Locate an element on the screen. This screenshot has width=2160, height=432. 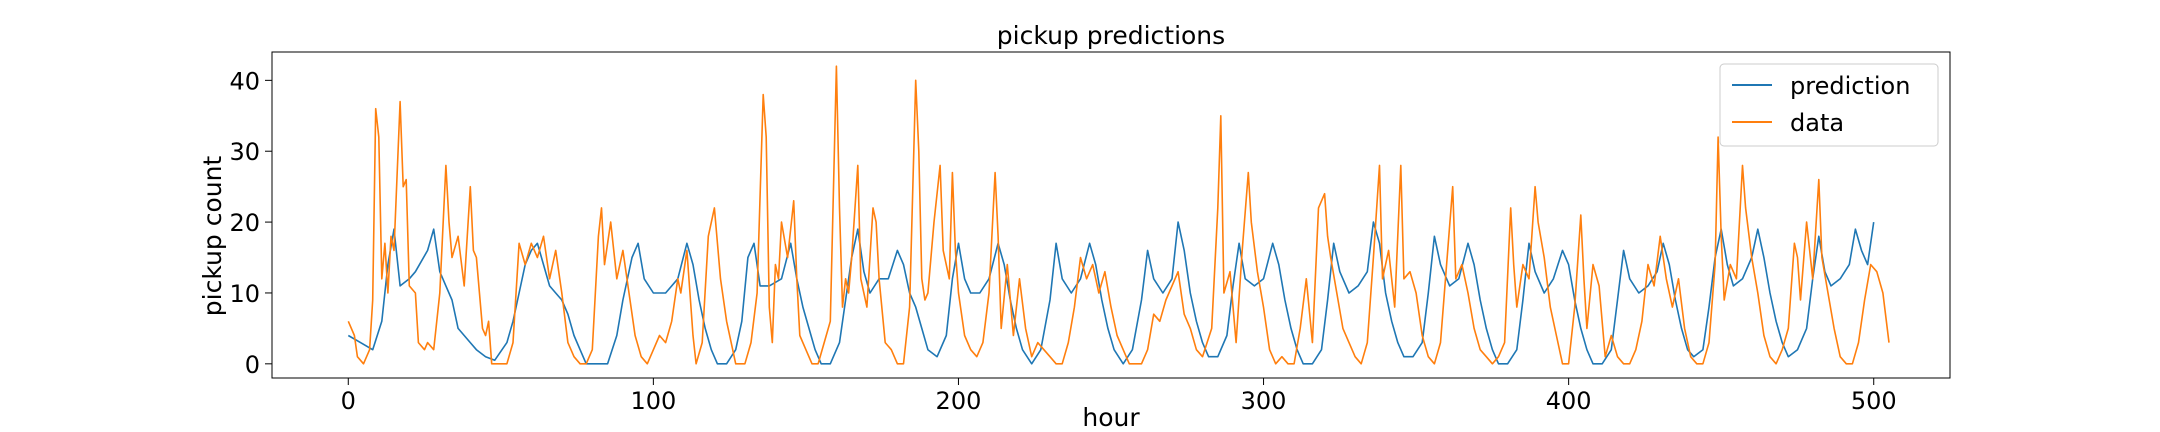
y-tick-label: 20 is located at coordinates (244, 223).